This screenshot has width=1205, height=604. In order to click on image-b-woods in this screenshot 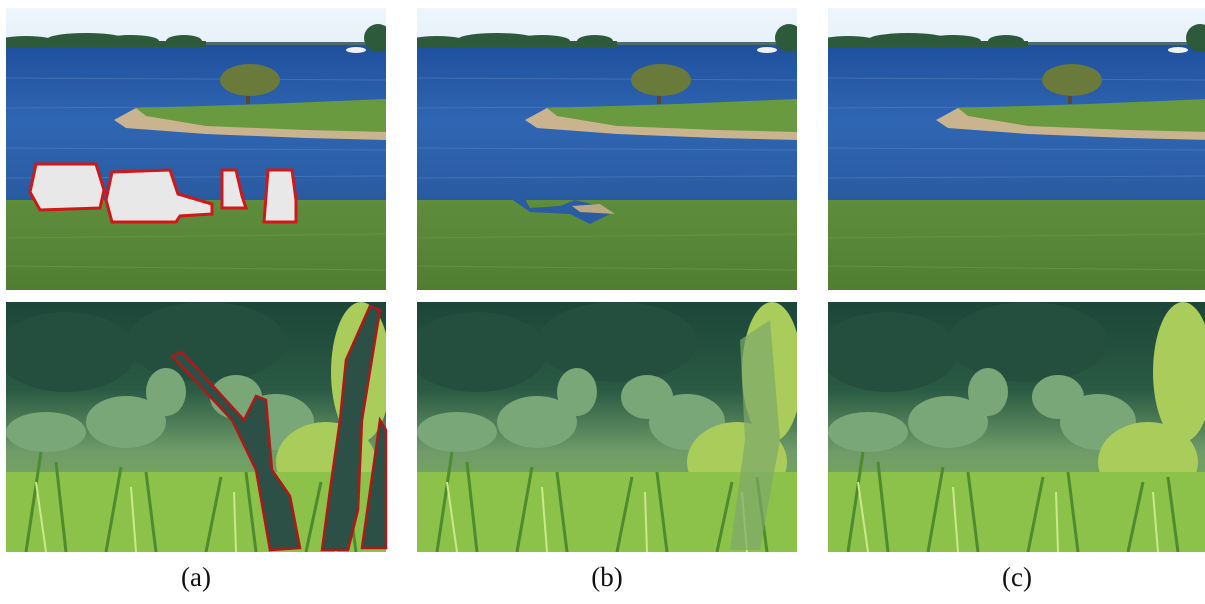, I will do `click(607, 427)`.